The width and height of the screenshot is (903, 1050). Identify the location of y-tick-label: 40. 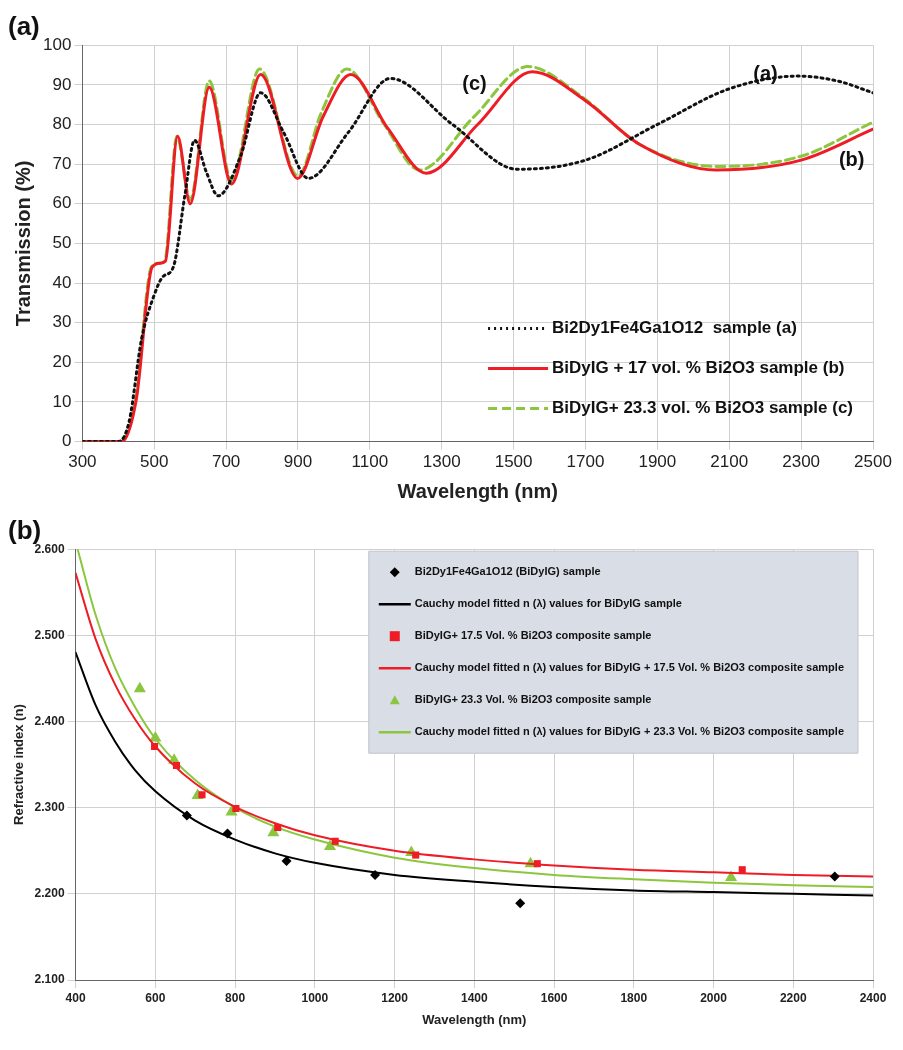
(62, 282).